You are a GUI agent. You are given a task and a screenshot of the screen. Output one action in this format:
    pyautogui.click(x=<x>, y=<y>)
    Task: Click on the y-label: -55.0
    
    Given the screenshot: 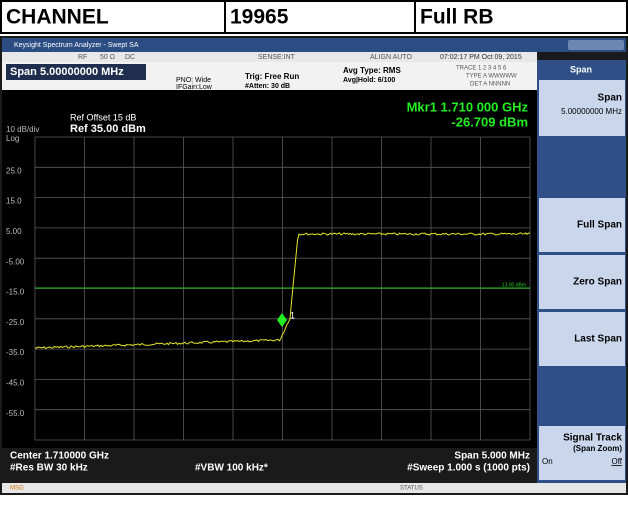 What is the action you would take?
    pyautogui.click(x=15, y=413)
    